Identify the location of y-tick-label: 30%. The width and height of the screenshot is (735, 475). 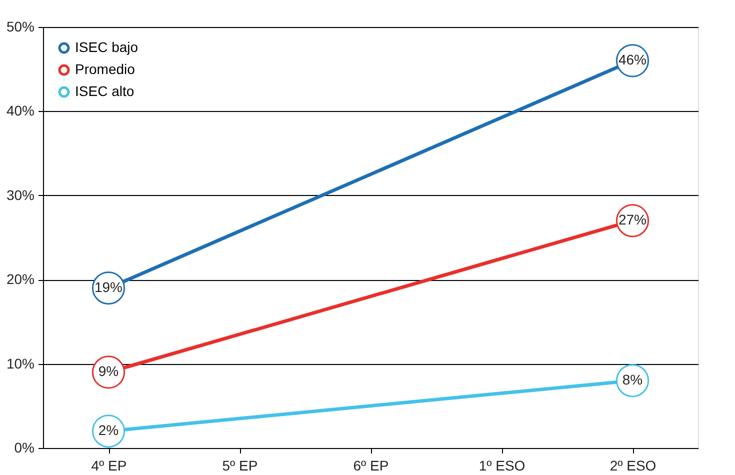
(20, 194).